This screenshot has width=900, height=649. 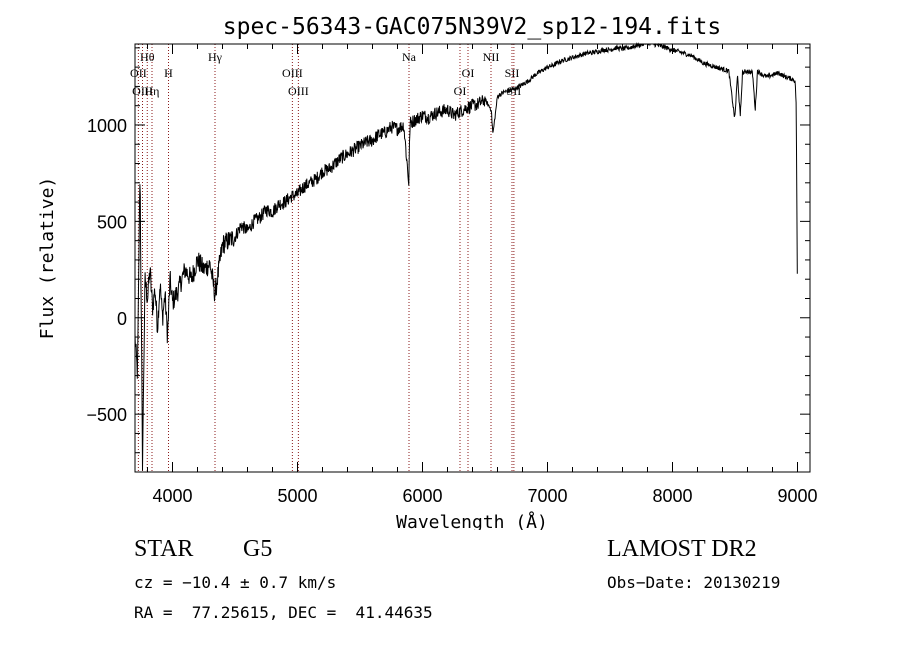 What do you see at coordinates (491, 57) in the screenshot?
I see `line-marker-label: NII` at bounding box center [491, 57].